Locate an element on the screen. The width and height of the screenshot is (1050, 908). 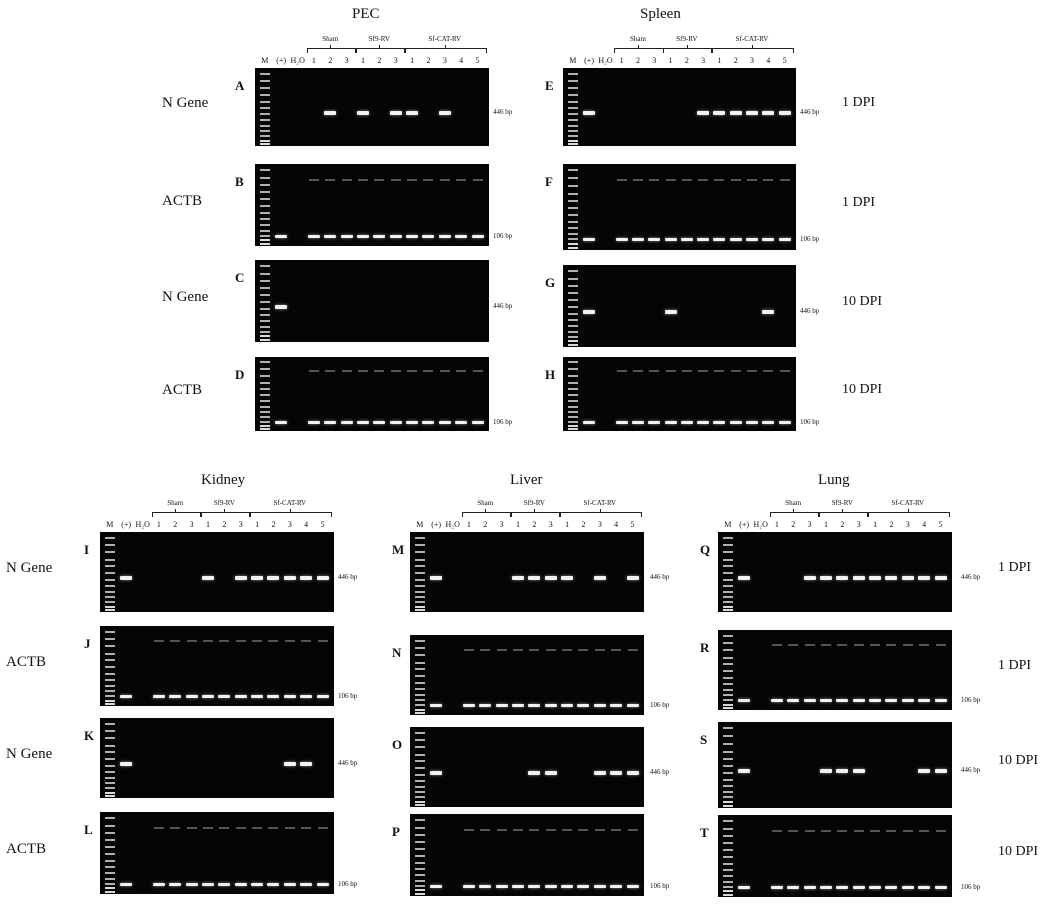
panel-letter: R is located at coordinates (705, 647).